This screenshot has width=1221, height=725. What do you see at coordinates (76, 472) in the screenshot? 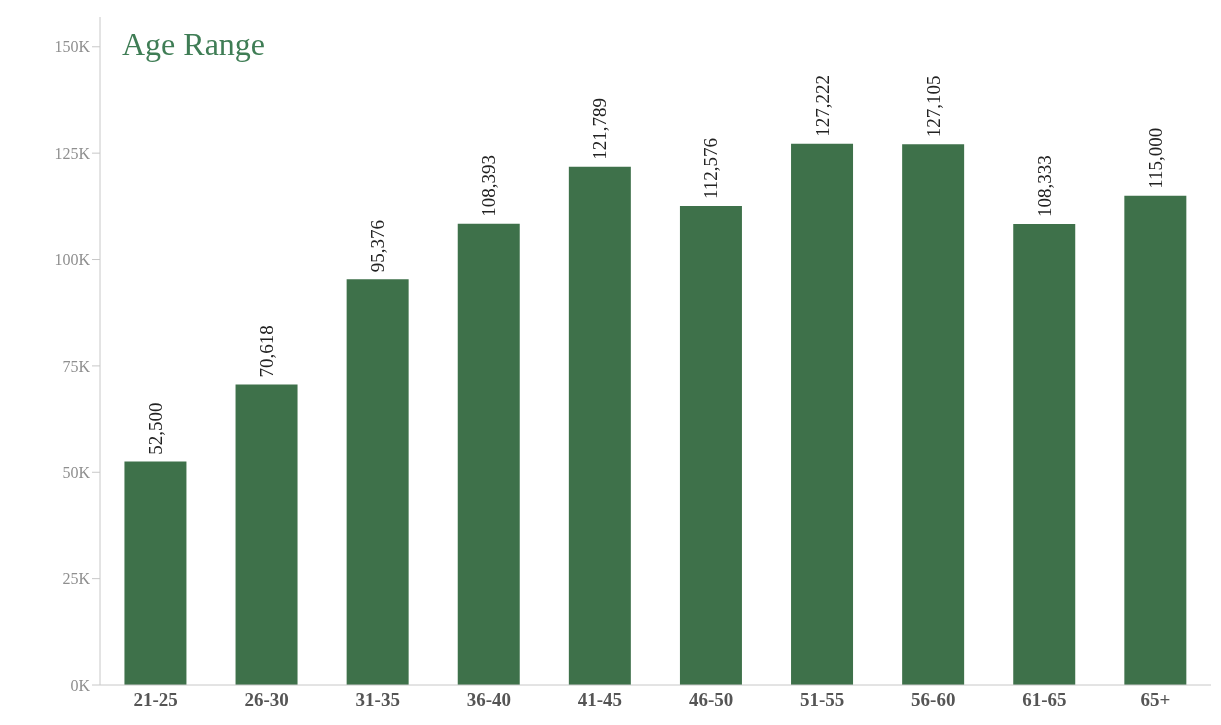
I see `y-tick-label: 50K` at bounding box center [76, 472].